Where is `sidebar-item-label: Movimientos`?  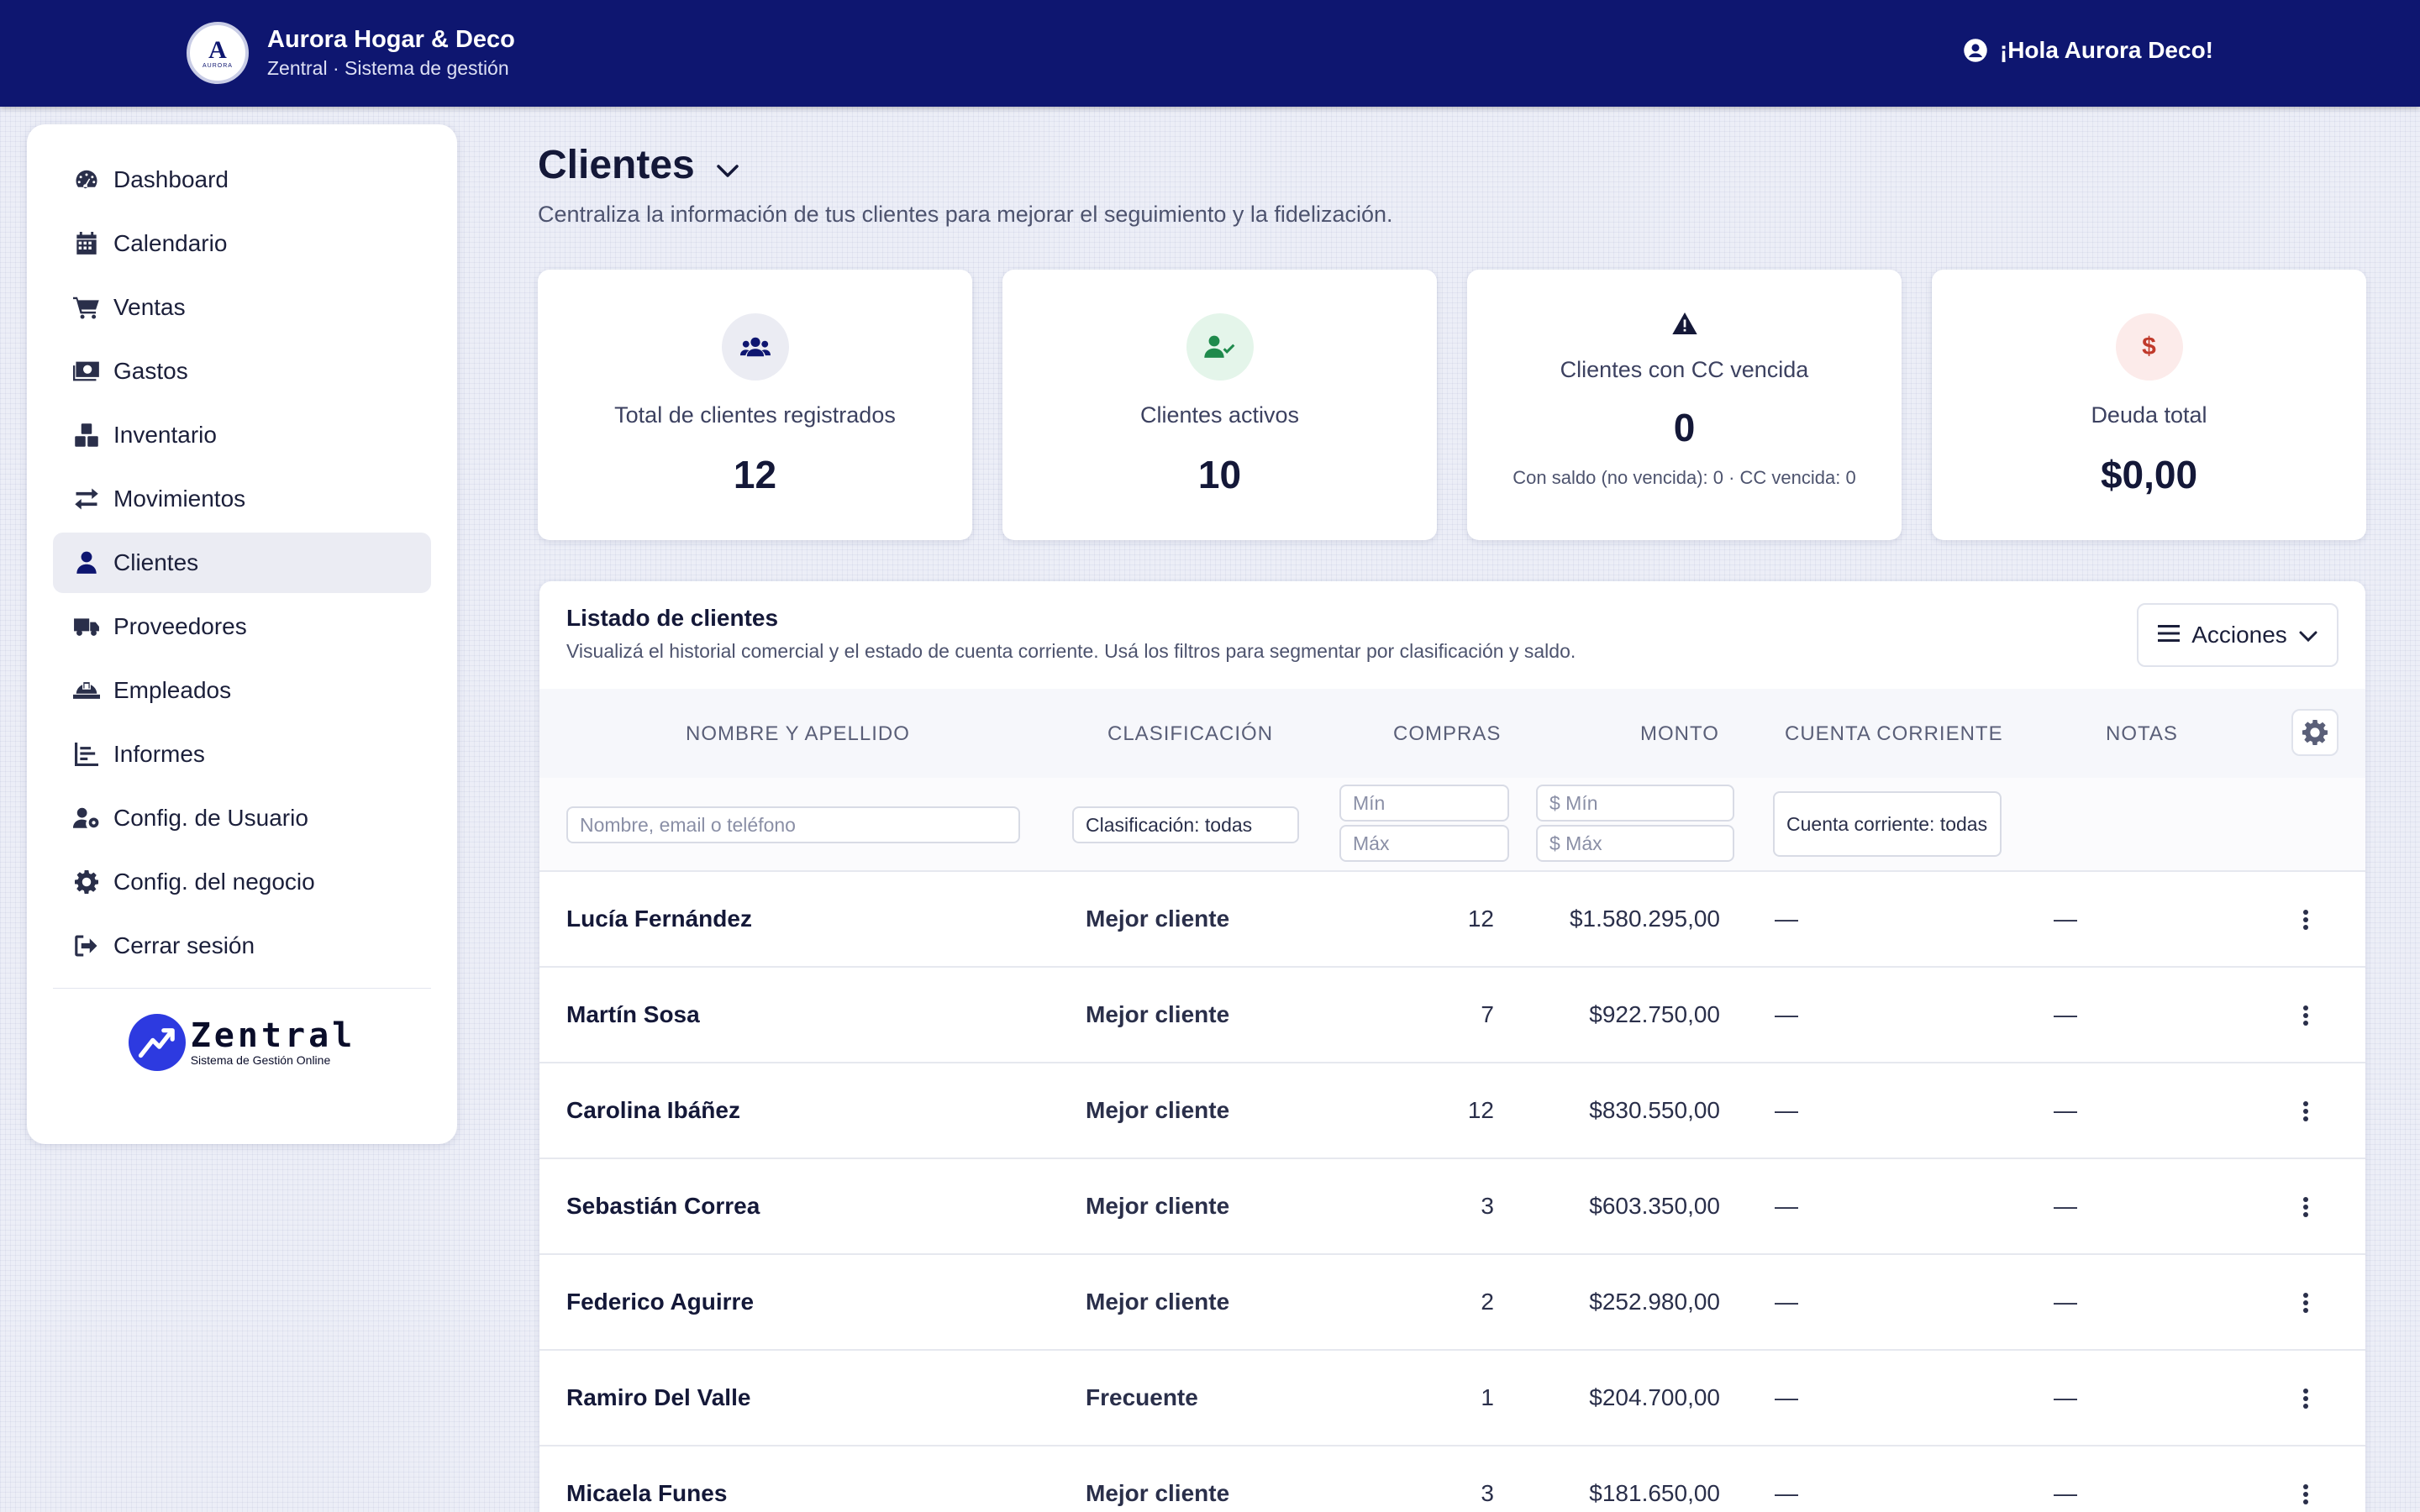
sidebar-item-label: Movimientos is located at coordinates (180, 499).